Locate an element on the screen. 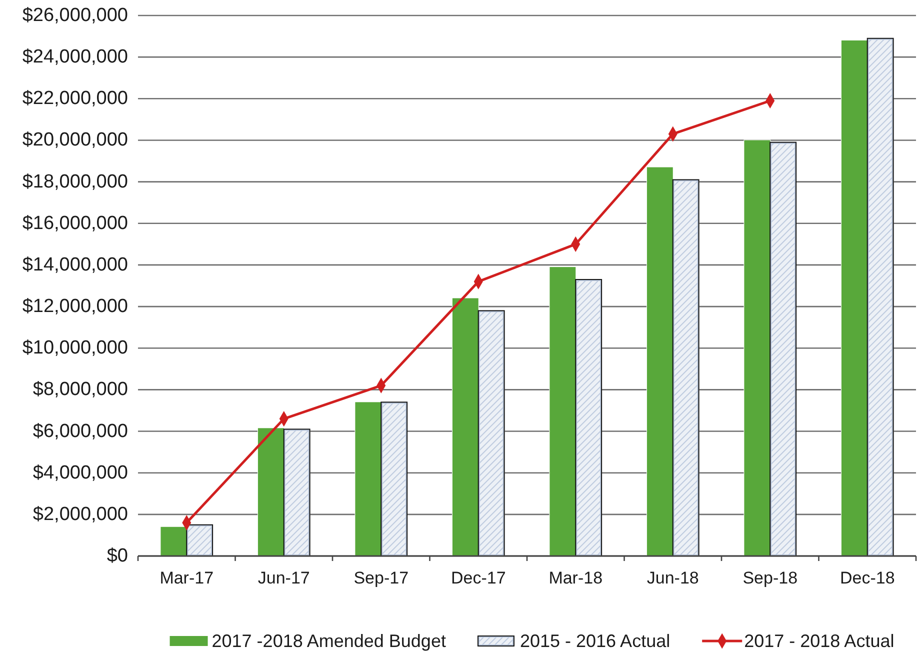 This screenshot has height=656, width=919. y-tick-label: $14,000,000 is located at coordinates (75, 265).